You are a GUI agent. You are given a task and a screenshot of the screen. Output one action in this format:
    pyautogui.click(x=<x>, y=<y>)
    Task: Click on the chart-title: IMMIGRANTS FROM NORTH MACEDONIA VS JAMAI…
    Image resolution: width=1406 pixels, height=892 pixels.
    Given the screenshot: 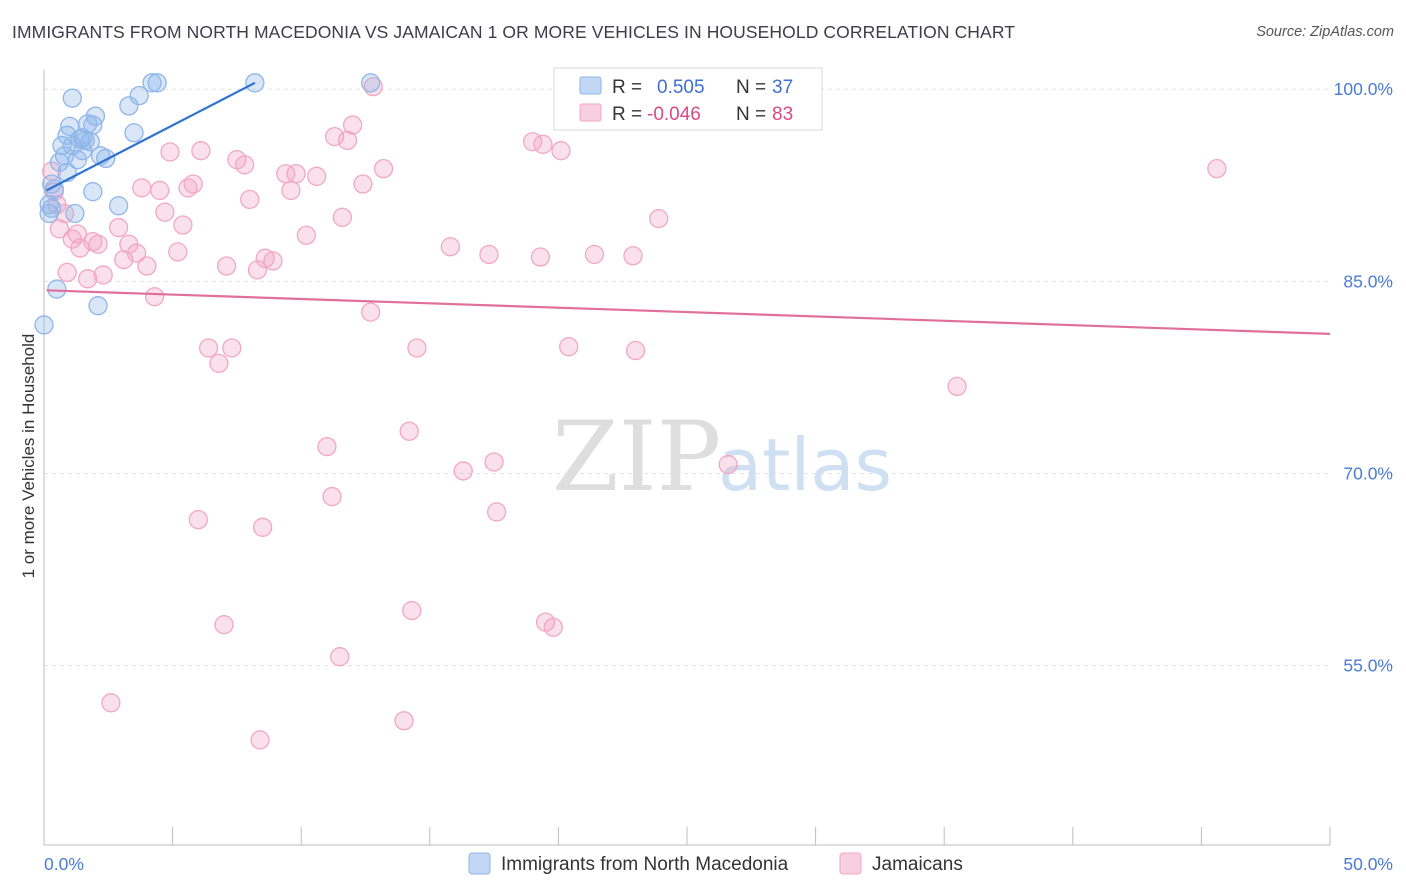 What is the action you would take?
    pyautogui.click(x=514, y=32)
    